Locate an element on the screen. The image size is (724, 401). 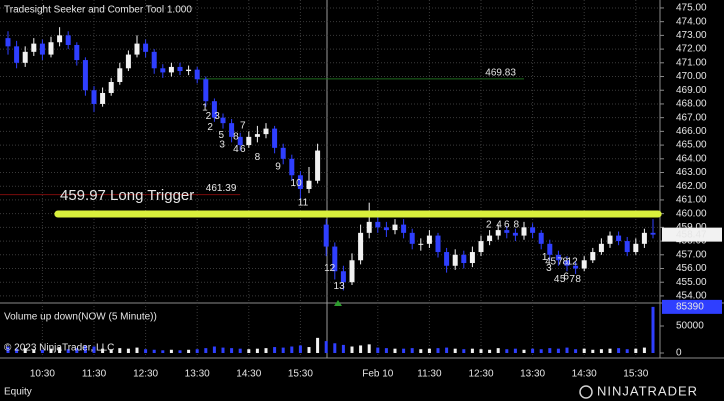
x-tick-label: 13:30 is located at coordinates (532, 374).